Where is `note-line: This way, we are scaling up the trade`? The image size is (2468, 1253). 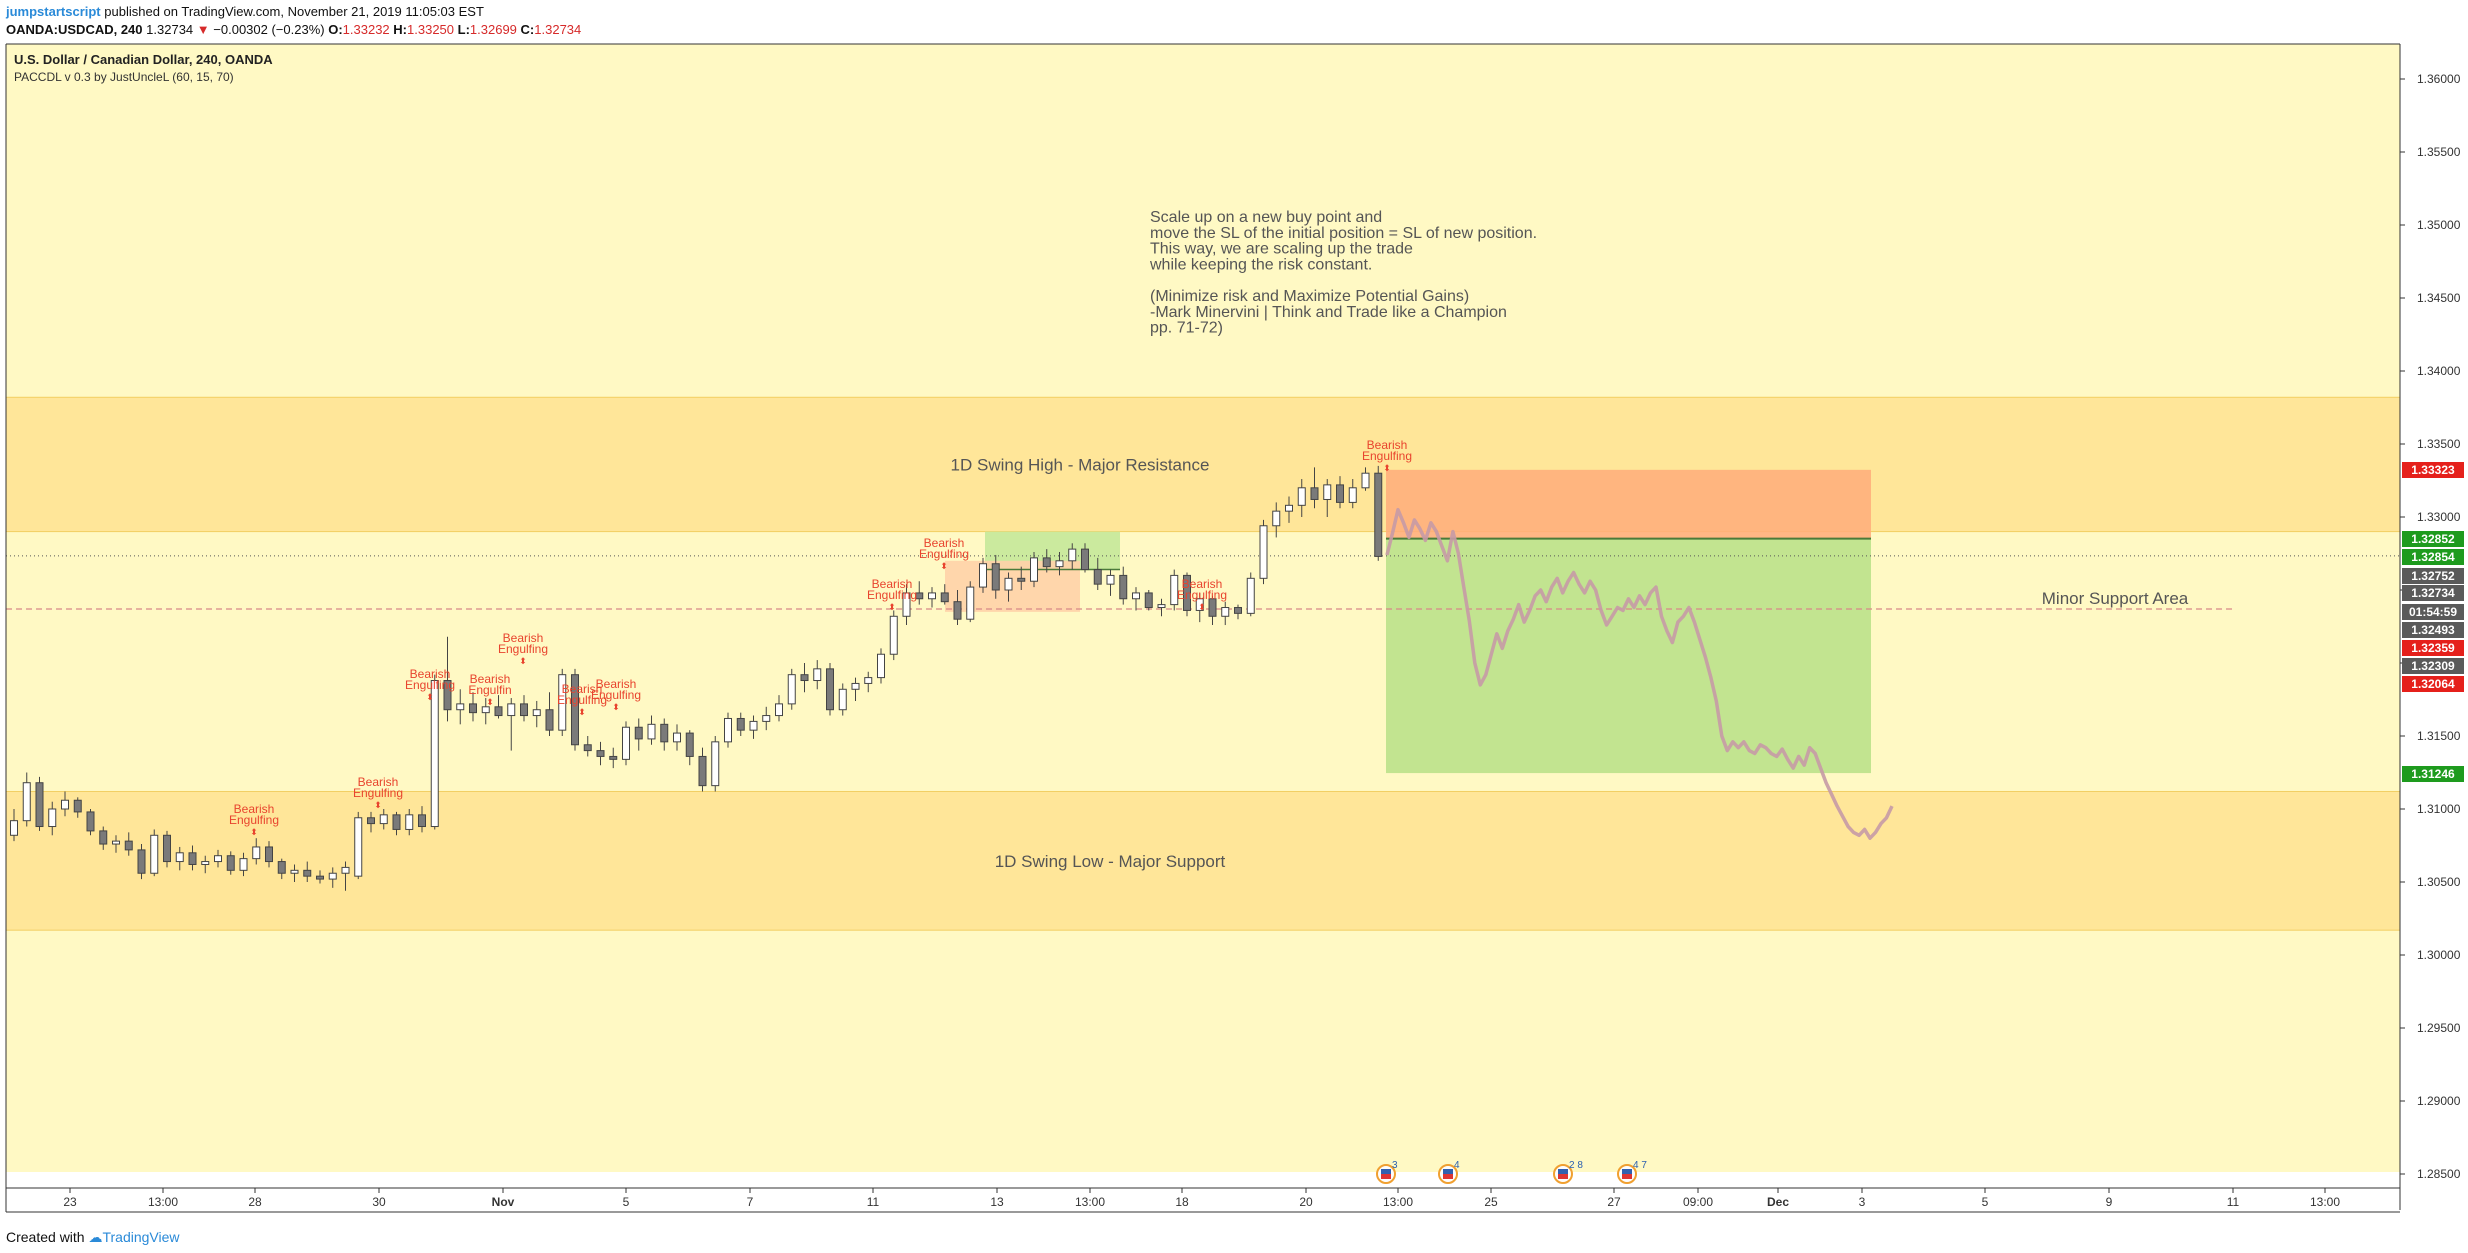 note-line: This way, we are scaling up the trade is located at coordinates (1281, 249).